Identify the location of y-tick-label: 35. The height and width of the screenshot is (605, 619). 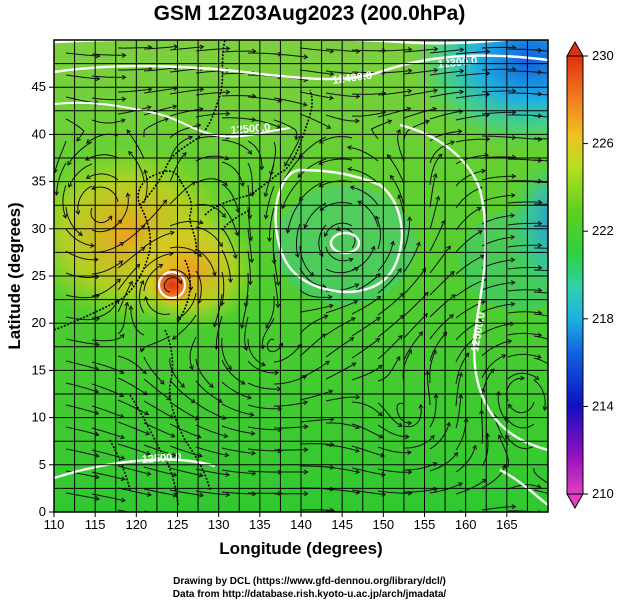
(39, 181).